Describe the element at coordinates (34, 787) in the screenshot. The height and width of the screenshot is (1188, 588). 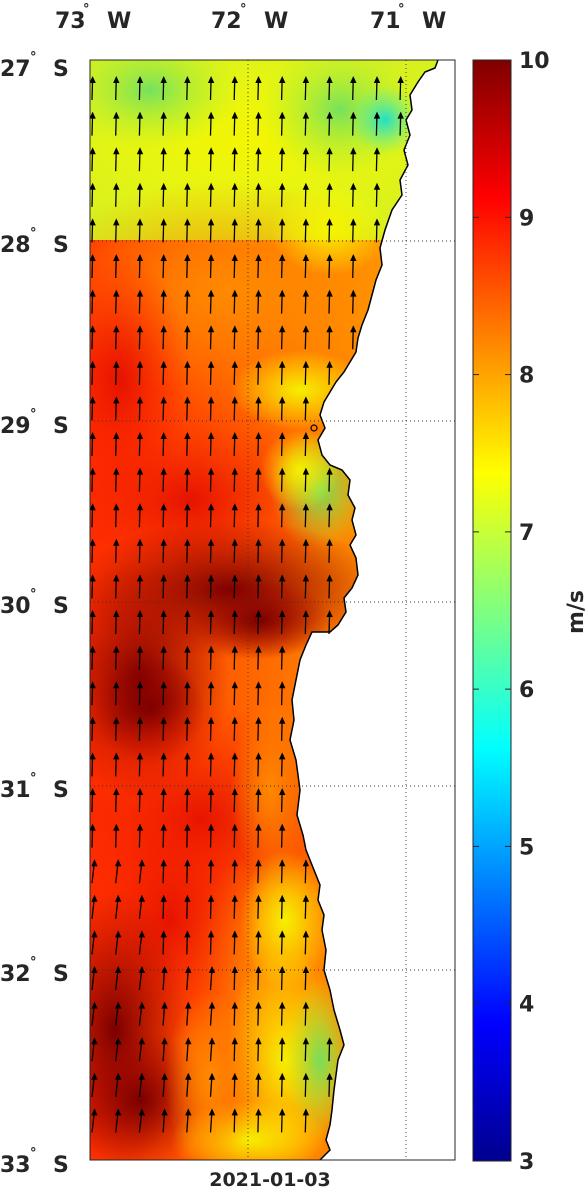
I see `lat-label-31s: 31 ° S` at that location.